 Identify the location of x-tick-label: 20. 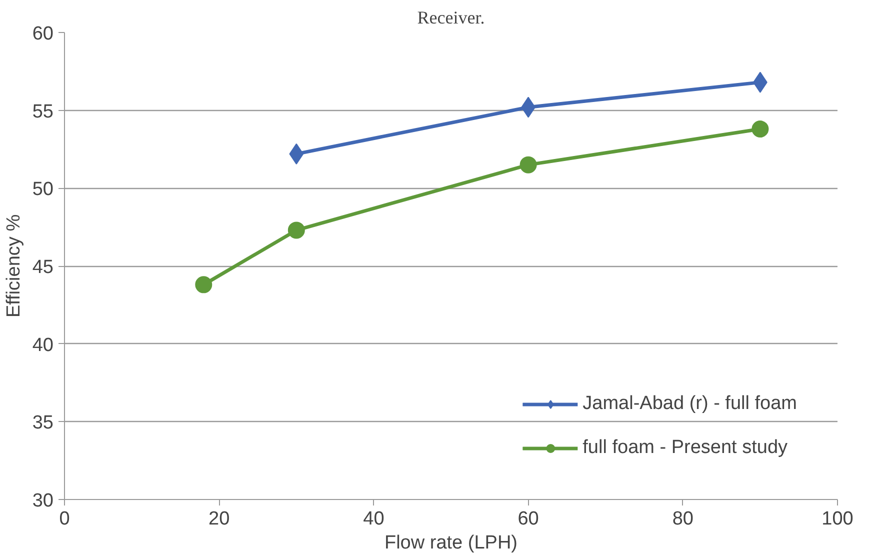
(219, 519).